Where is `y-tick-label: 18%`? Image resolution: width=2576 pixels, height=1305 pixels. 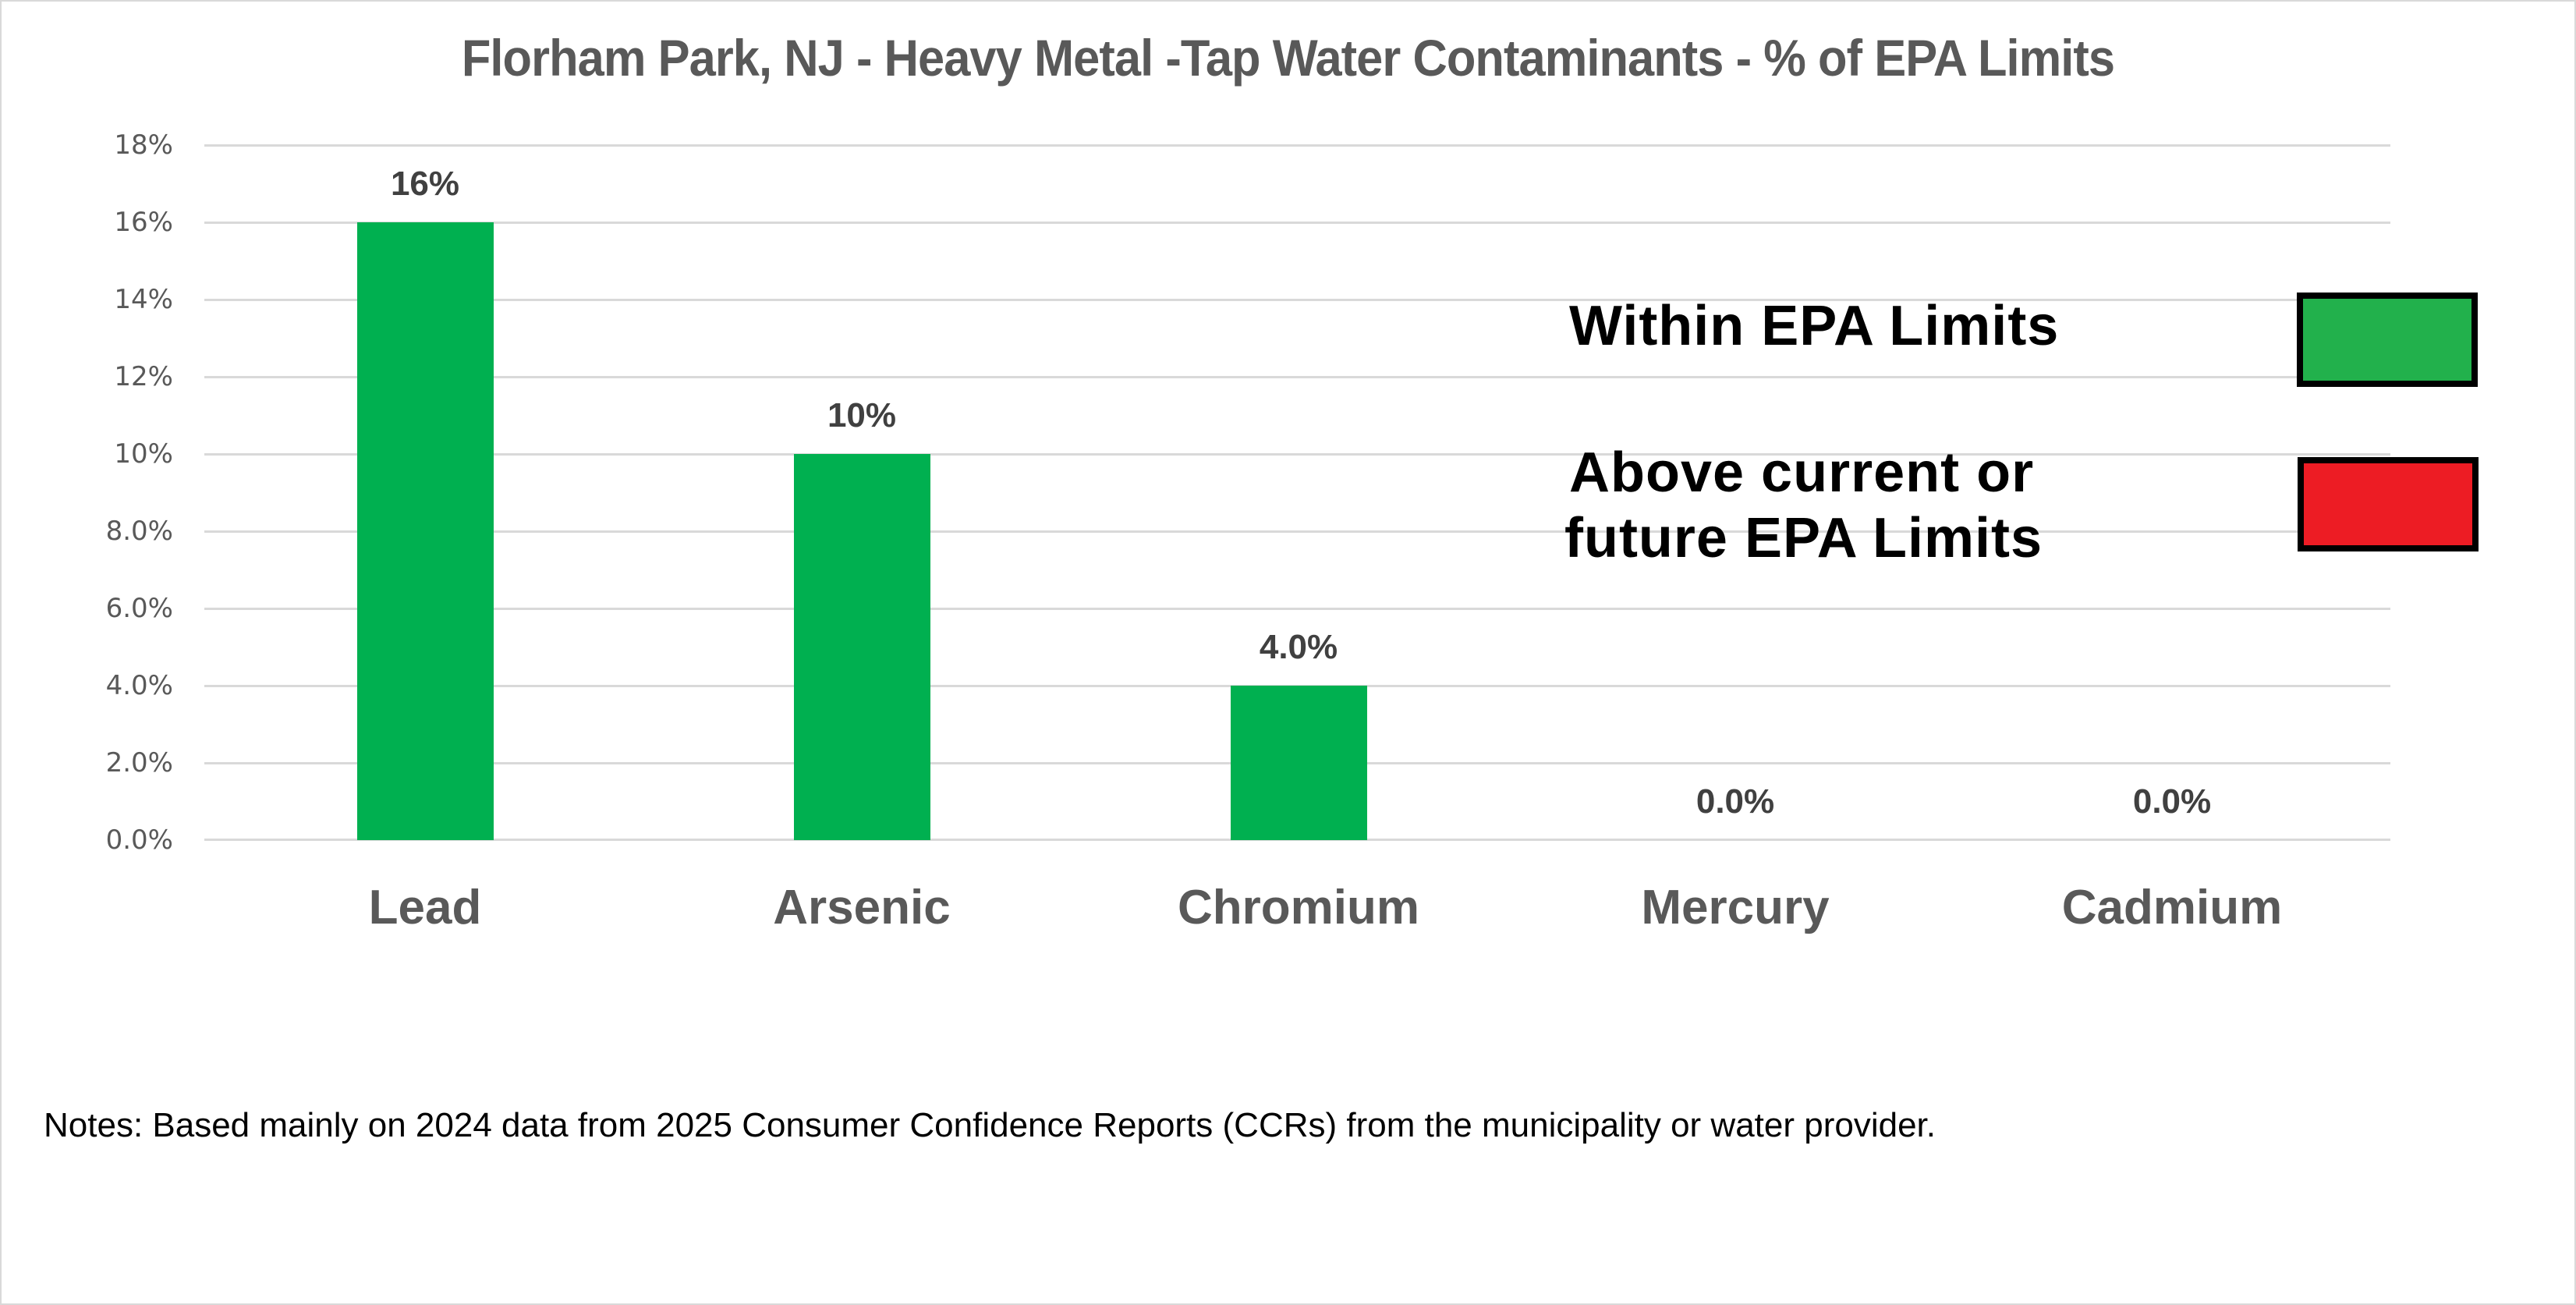 y-tick-label: 18% is located at coordinates (143, 145).